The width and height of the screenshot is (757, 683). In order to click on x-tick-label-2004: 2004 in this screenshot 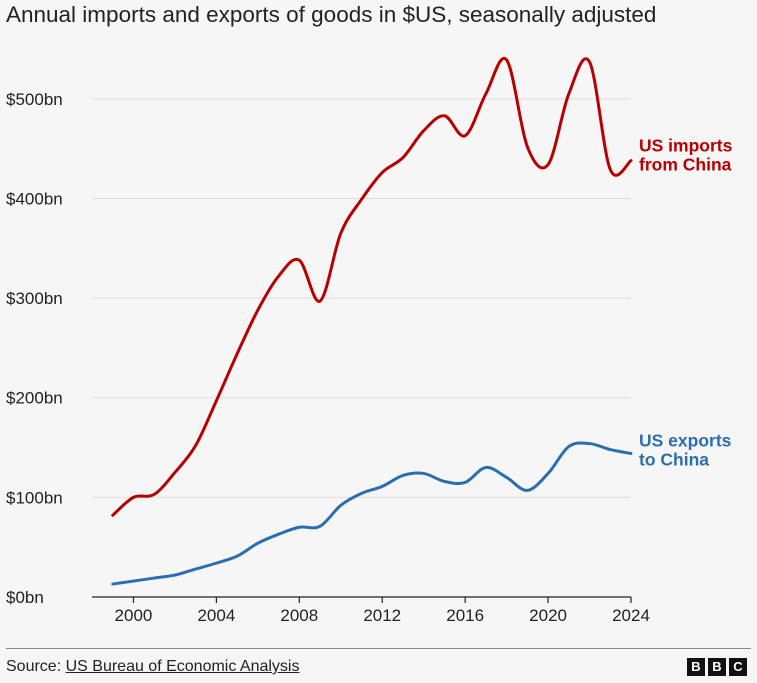, I will do `click(216, 615)`.